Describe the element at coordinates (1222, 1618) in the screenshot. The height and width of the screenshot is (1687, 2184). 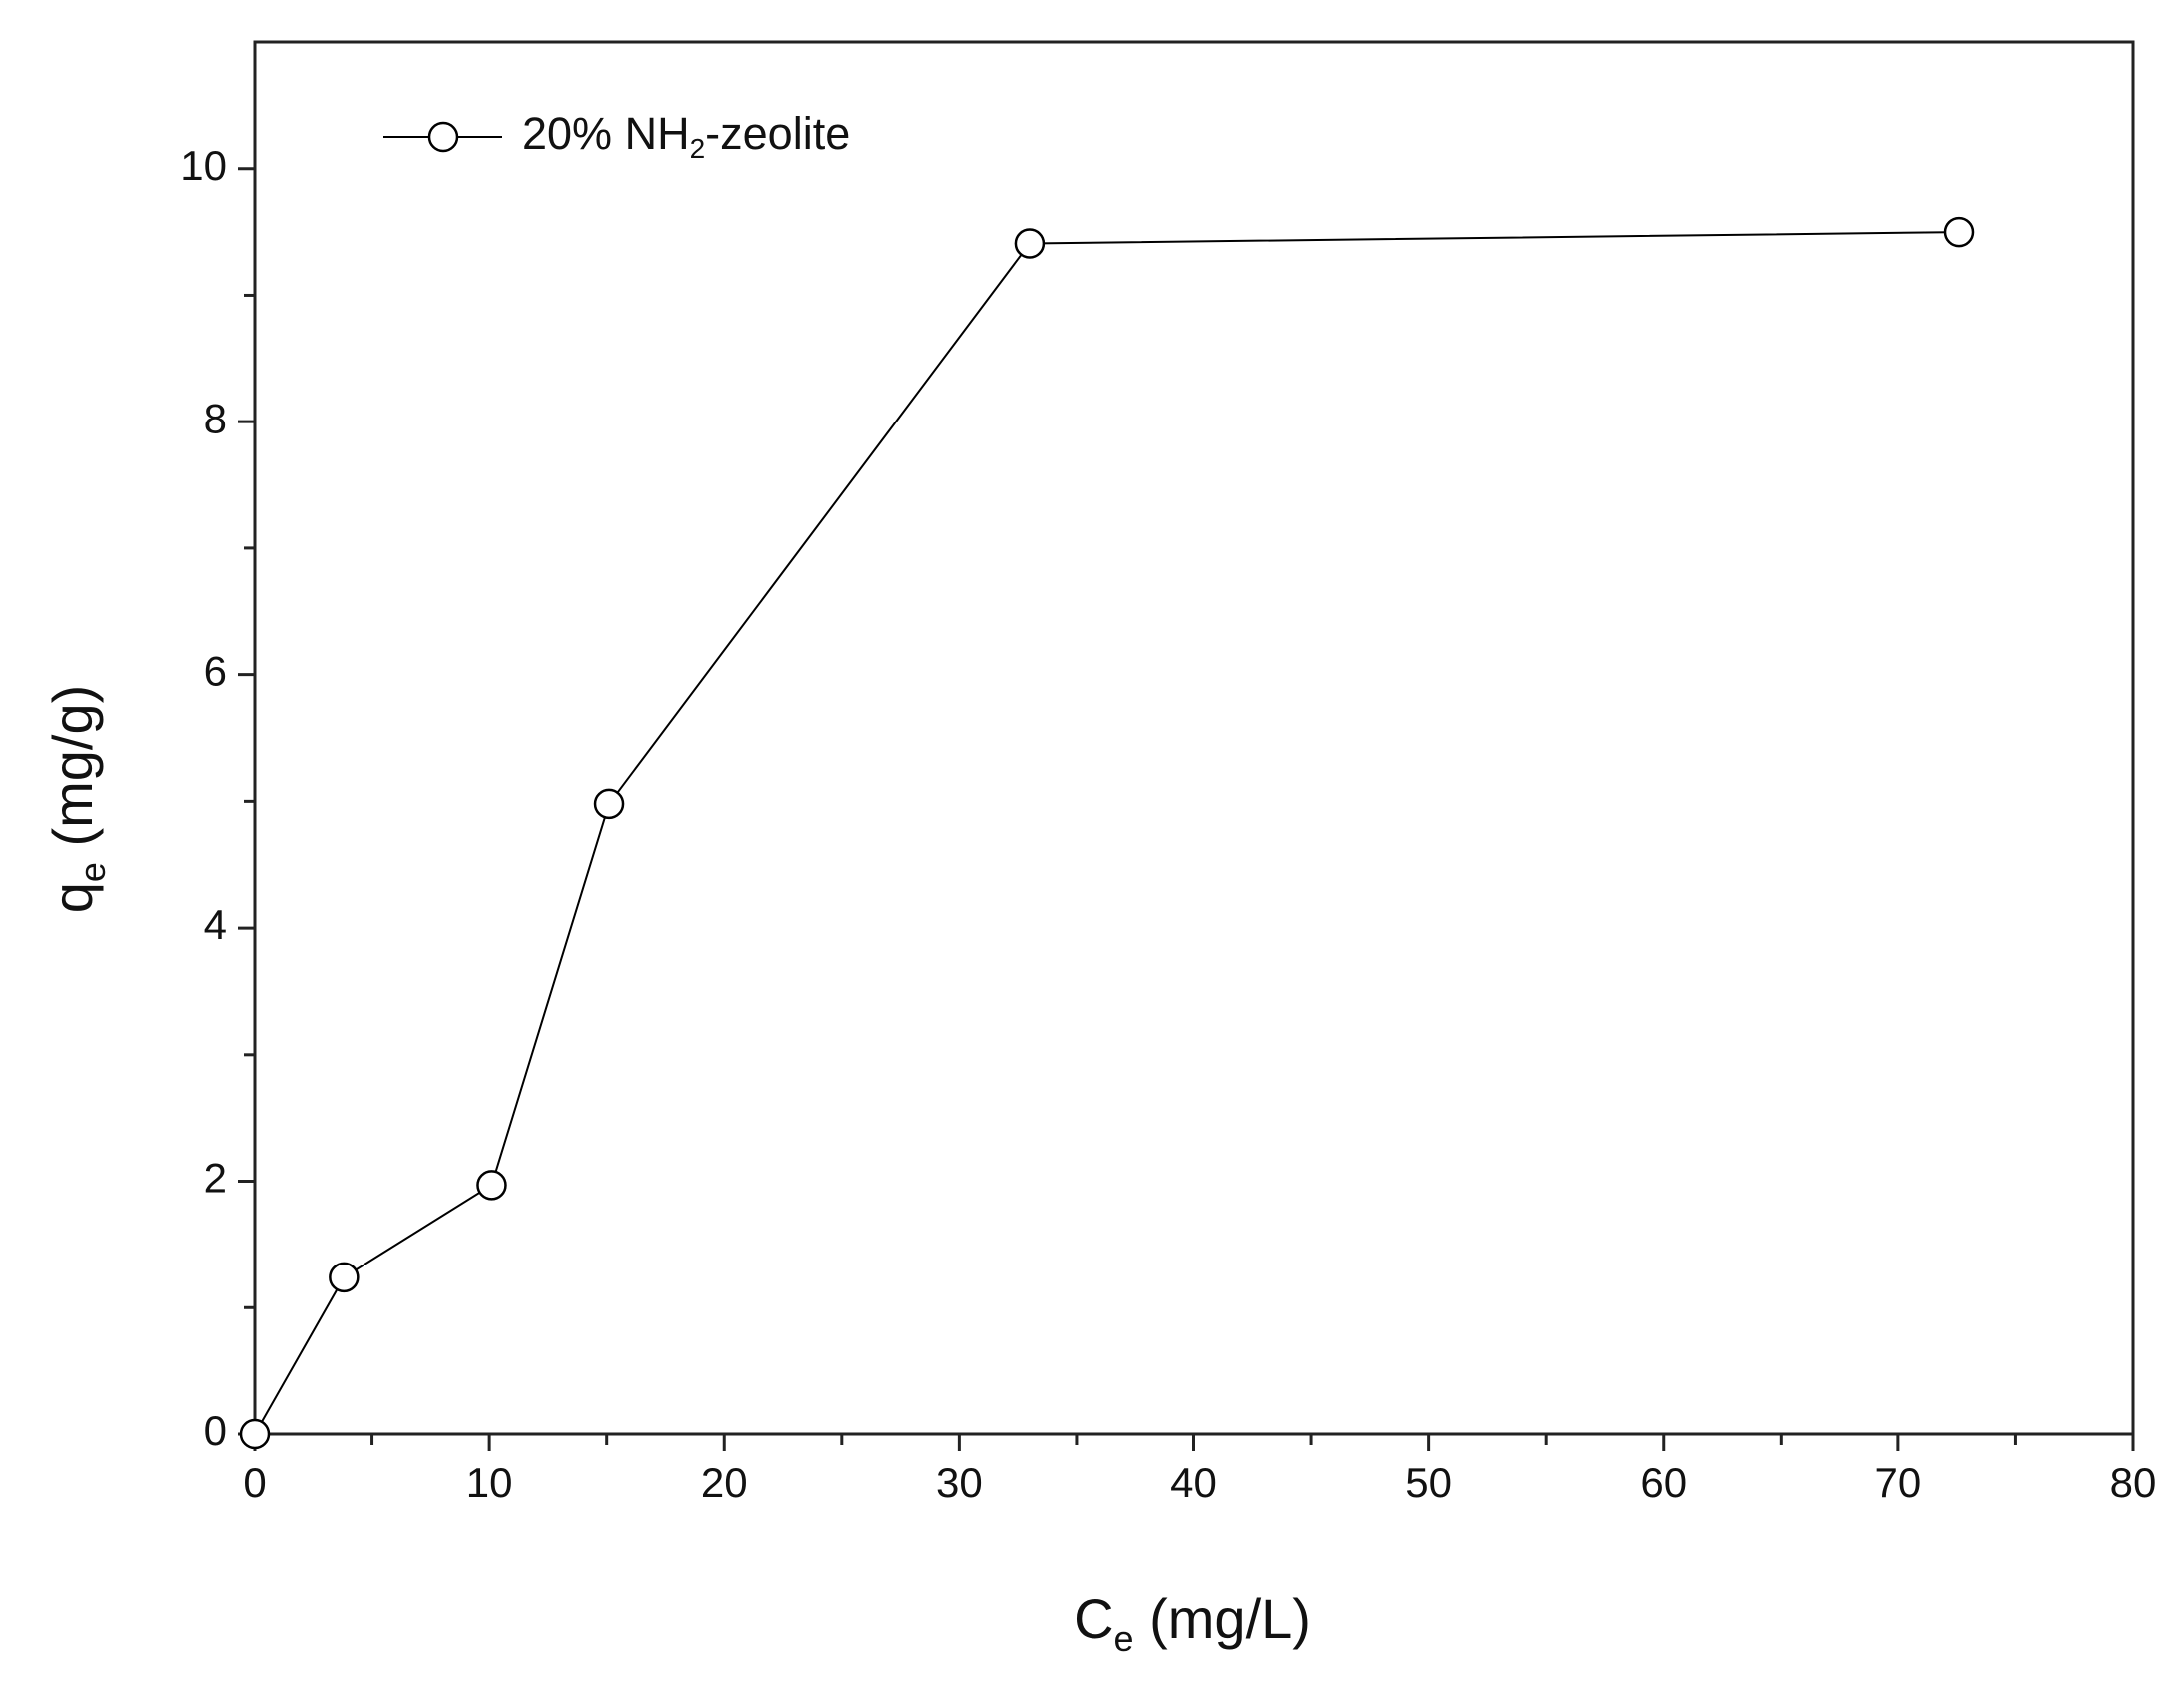
I see `x-label-unit: (mg/L)` at that location.